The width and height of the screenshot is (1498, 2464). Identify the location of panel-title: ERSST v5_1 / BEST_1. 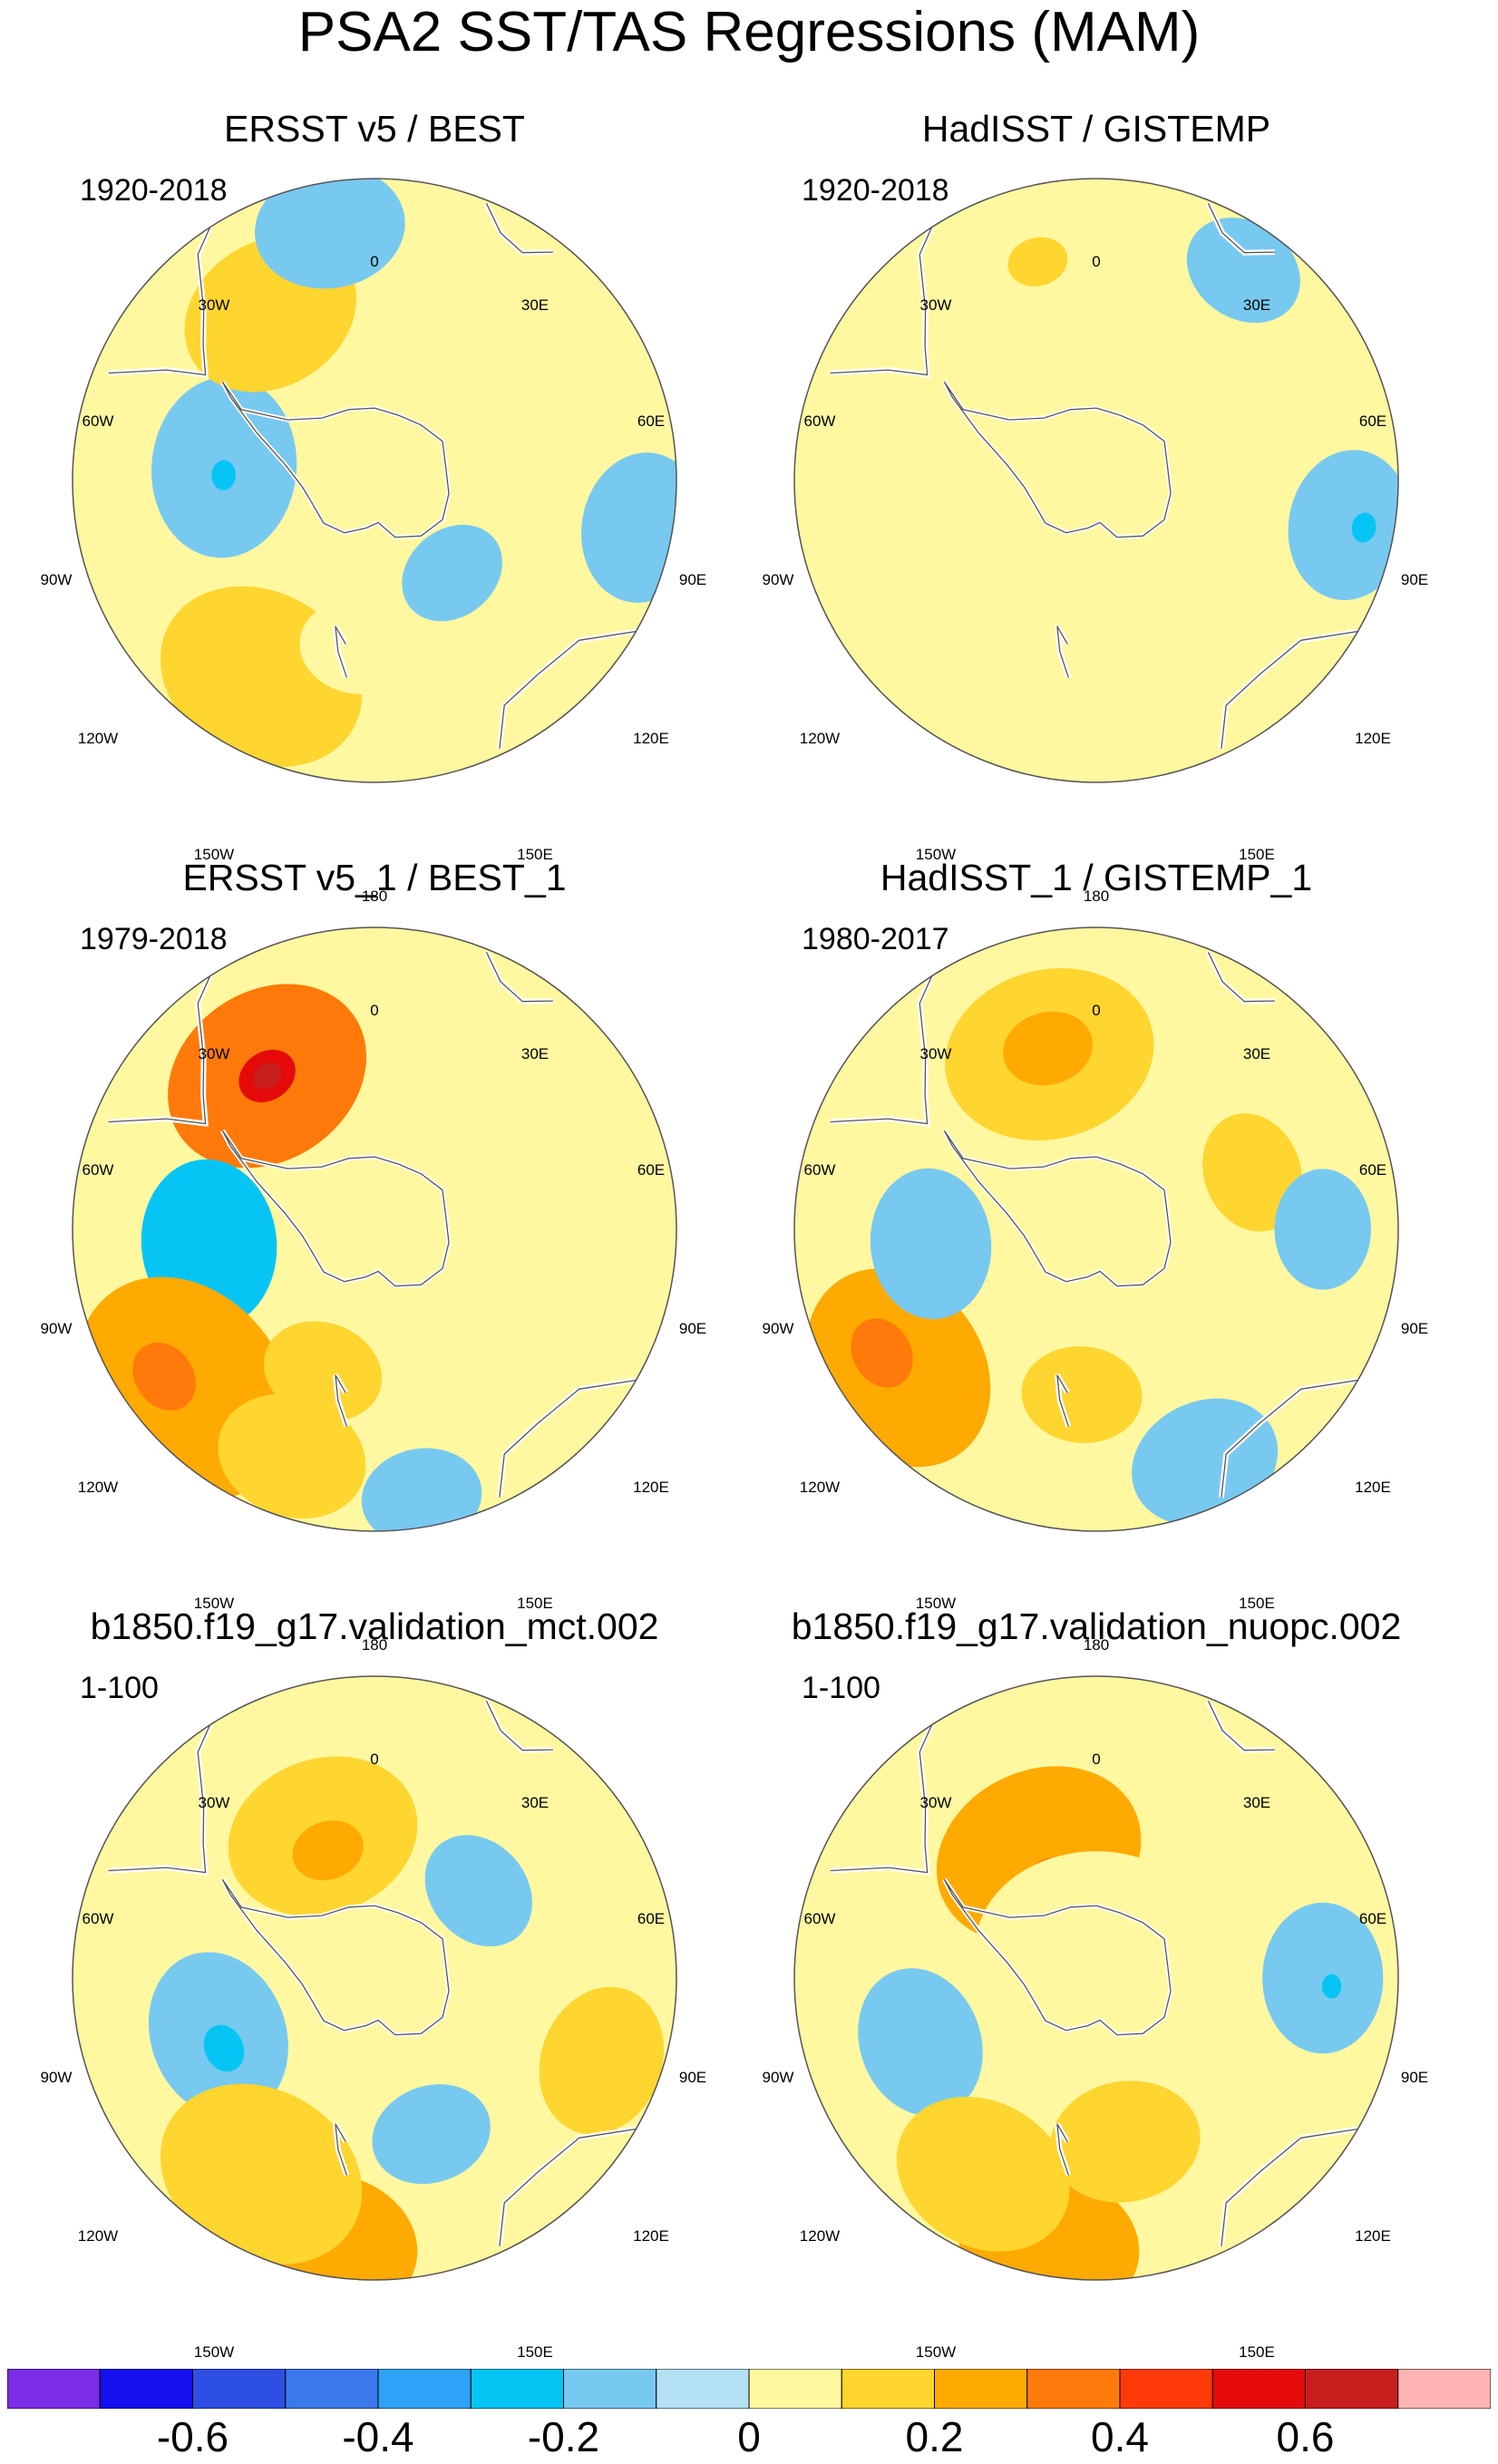
(374, 877).